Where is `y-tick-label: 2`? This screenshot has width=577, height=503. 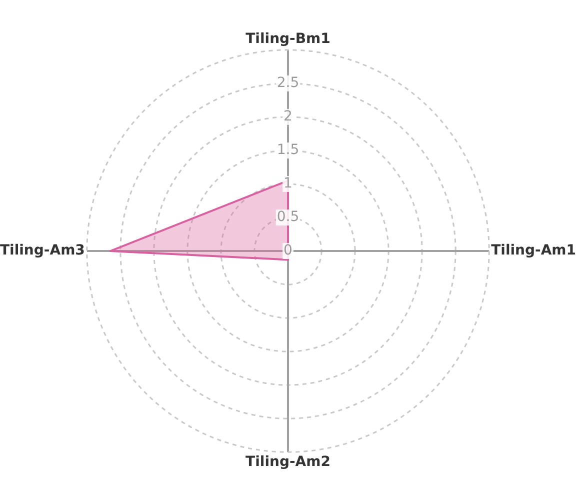
y-tick-label: 2 is located at coordinates (288, 116).